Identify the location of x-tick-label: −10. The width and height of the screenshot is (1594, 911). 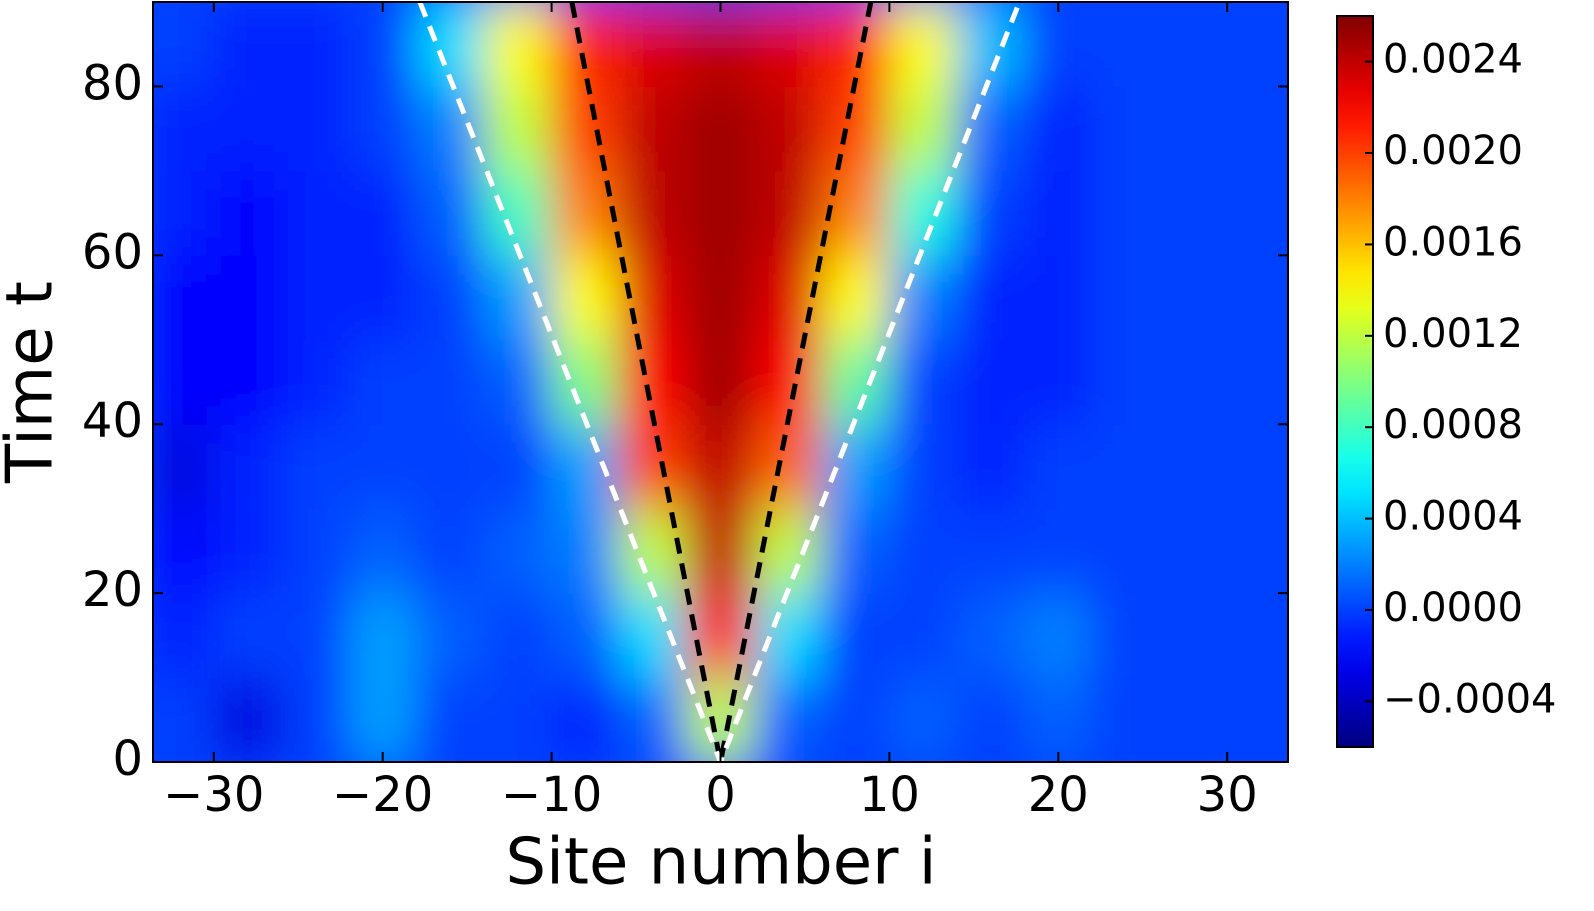
(551, 795).